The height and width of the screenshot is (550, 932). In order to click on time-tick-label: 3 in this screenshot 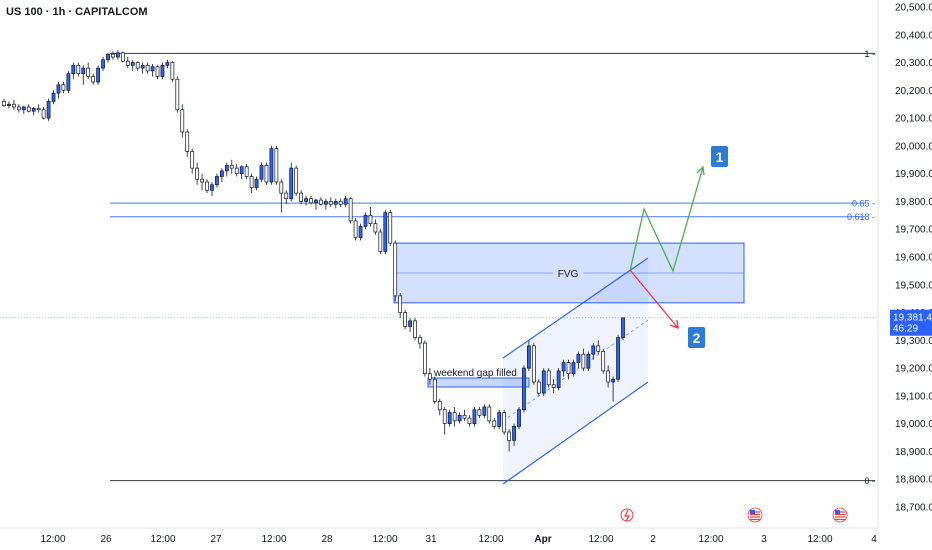, I will do `click(764, 539)`.